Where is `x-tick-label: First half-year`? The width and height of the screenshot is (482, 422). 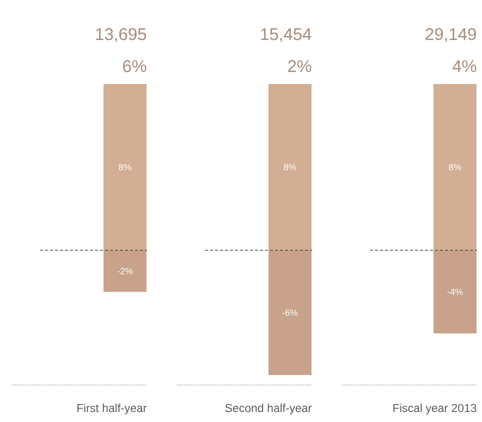
x-tick-label: First half-year is located at coordinates (112, 409).